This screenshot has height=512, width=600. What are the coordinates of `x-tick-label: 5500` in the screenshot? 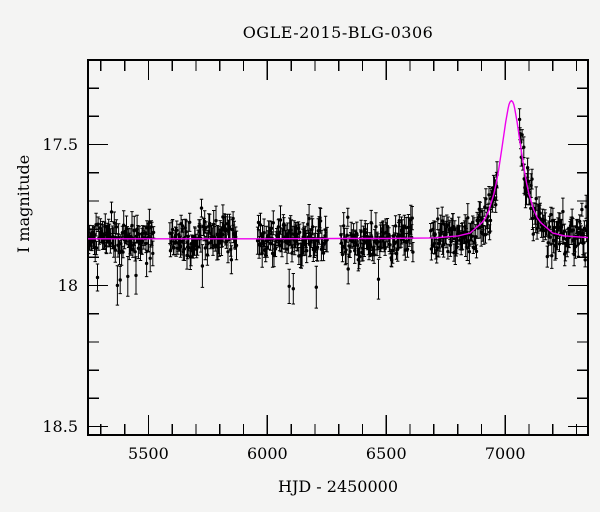 It's located at (148, 453).